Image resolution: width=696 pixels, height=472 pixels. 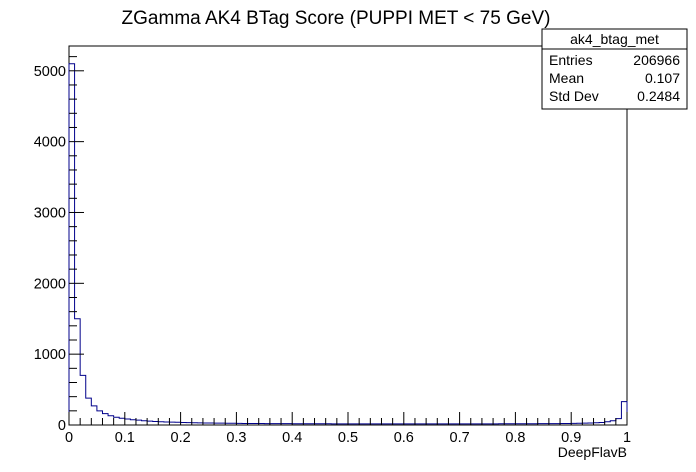 What do you see at coordinates (592, 452) in the screenshot?
I see `x-axis-label: DeepFlavB` at bounding box center [592, 452].